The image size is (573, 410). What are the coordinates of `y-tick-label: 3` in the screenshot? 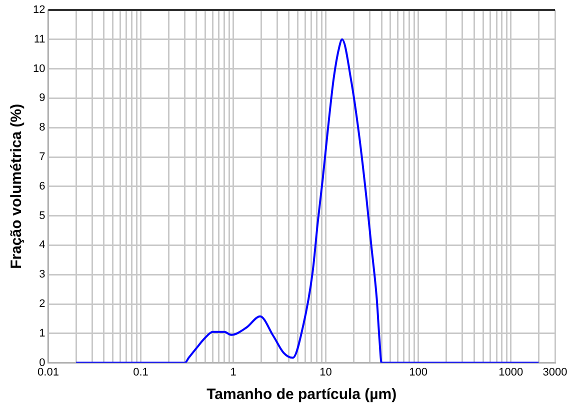 It's located at (42, 274).